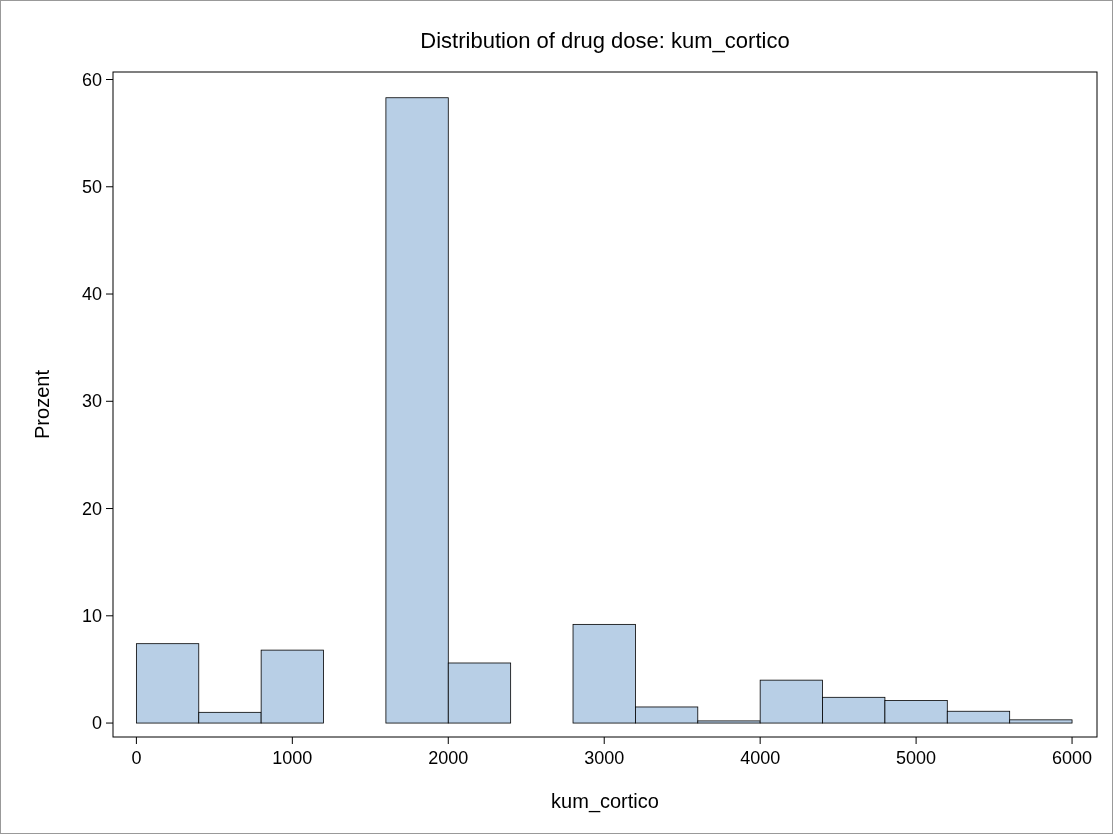 This screenshot has width=1113, height=834. I want to click on x-tick-label: 0, so click(136, 758).